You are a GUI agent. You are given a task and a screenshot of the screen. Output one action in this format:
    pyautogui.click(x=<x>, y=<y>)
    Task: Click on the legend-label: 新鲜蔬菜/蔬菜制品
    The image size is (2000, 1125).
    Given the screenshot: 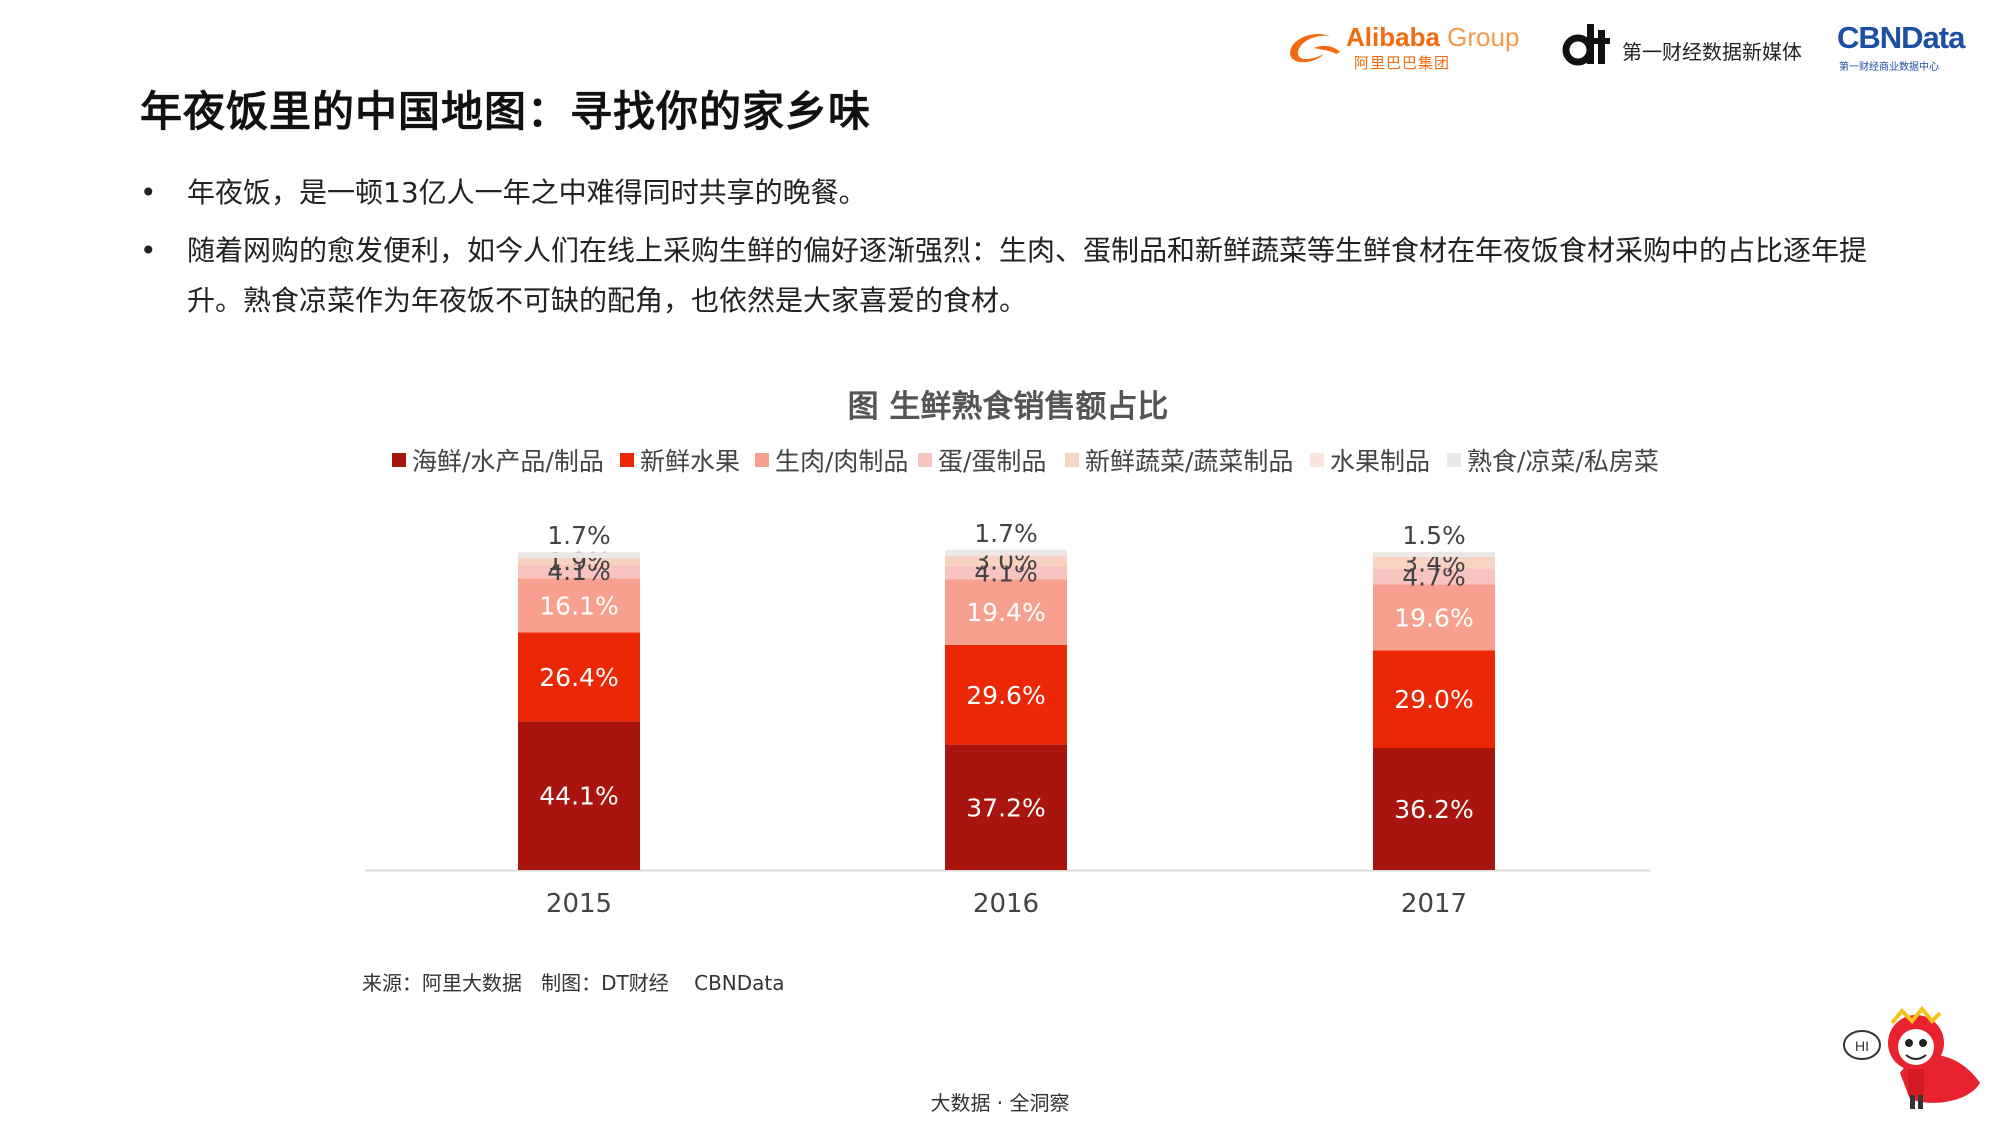 What is the action you would take?
    pyautogui.click(x=1189, y=461)
    